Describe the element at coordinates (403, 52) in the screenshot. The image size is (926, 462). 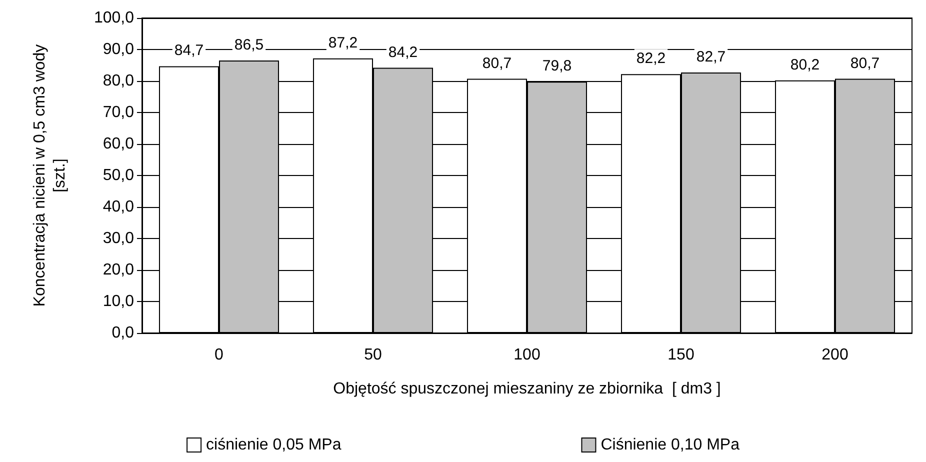
I see `data-label: 84,2` at that location.